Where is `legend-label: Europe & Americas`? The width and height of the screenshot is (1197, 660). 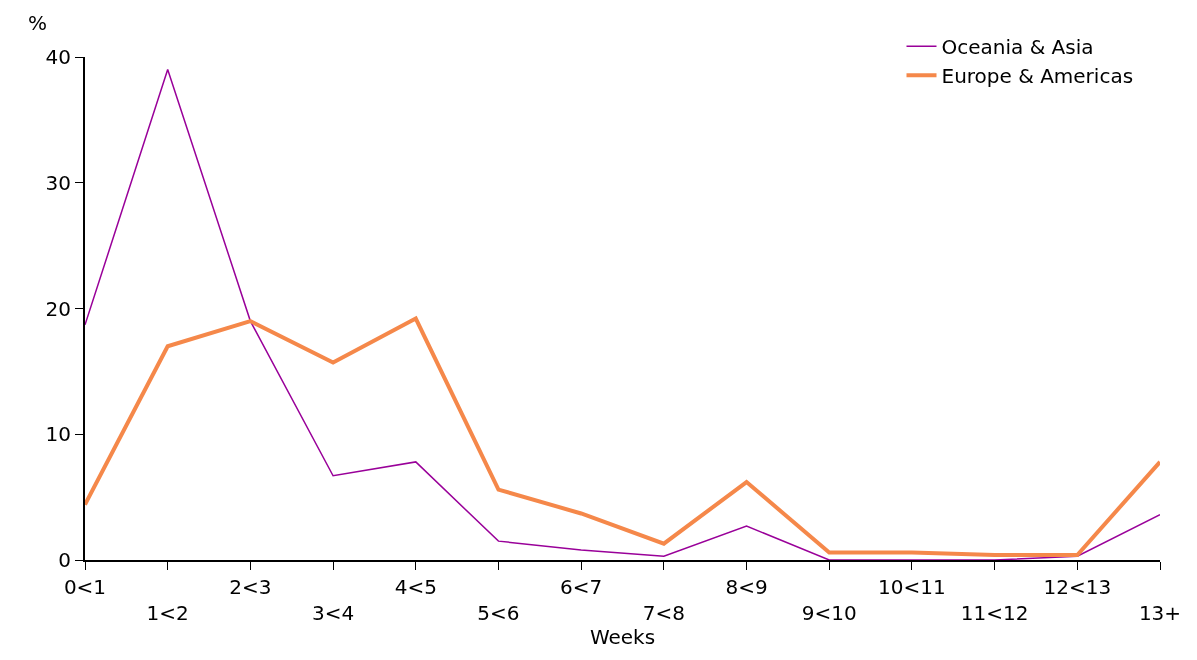
legend-label: Europe & Americas is located at coordinates (1037, 76).